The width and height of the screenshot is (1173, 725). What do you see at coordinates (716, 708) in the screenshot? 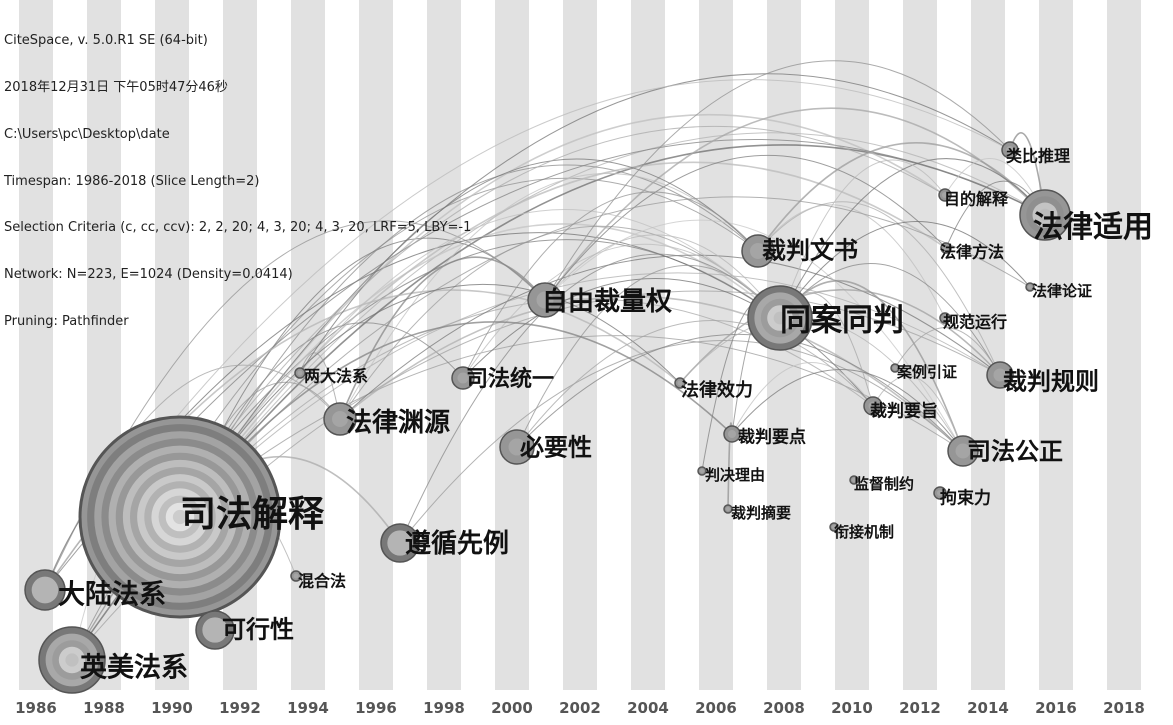
I see `year-label-2006: 2006` at bounding box center [716, 708].